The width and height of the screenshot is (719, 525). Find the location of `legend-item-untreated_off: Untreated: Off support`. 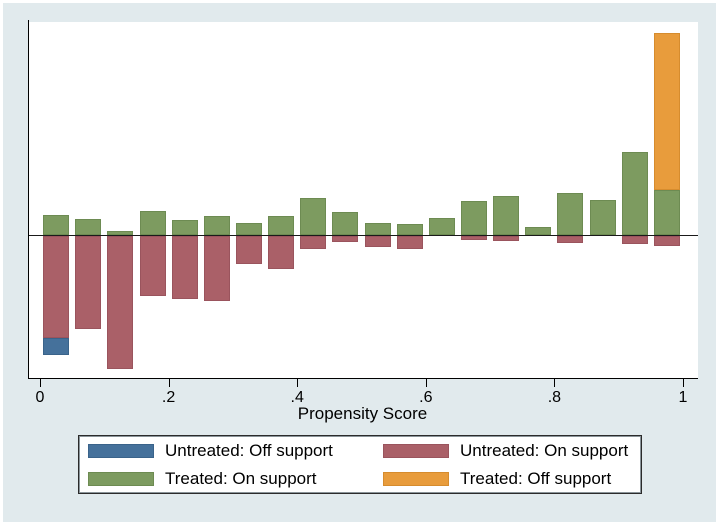

legend-item-untreated_off: Untreated: Off support is located at coordinates (235, 451).